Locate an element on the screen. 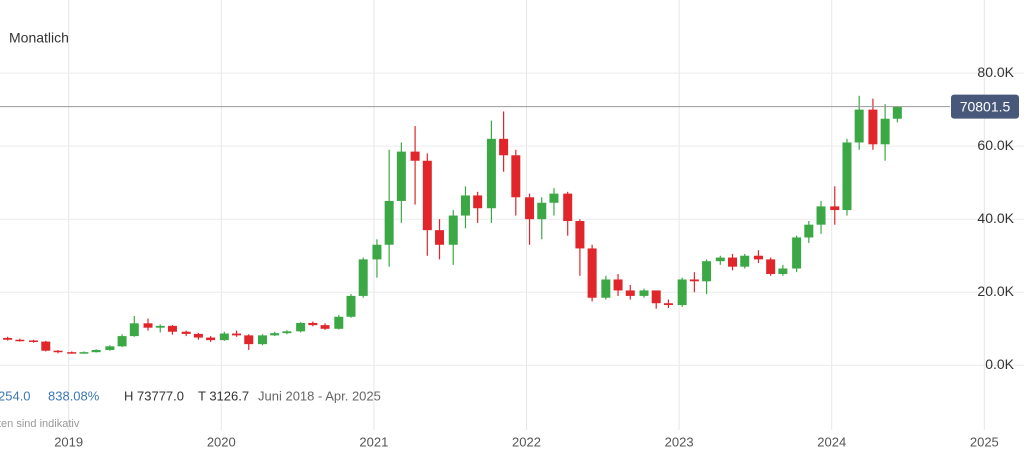  stat-range: Juni 2018 - Apr. 2025 is located at coordinates (319, 395).